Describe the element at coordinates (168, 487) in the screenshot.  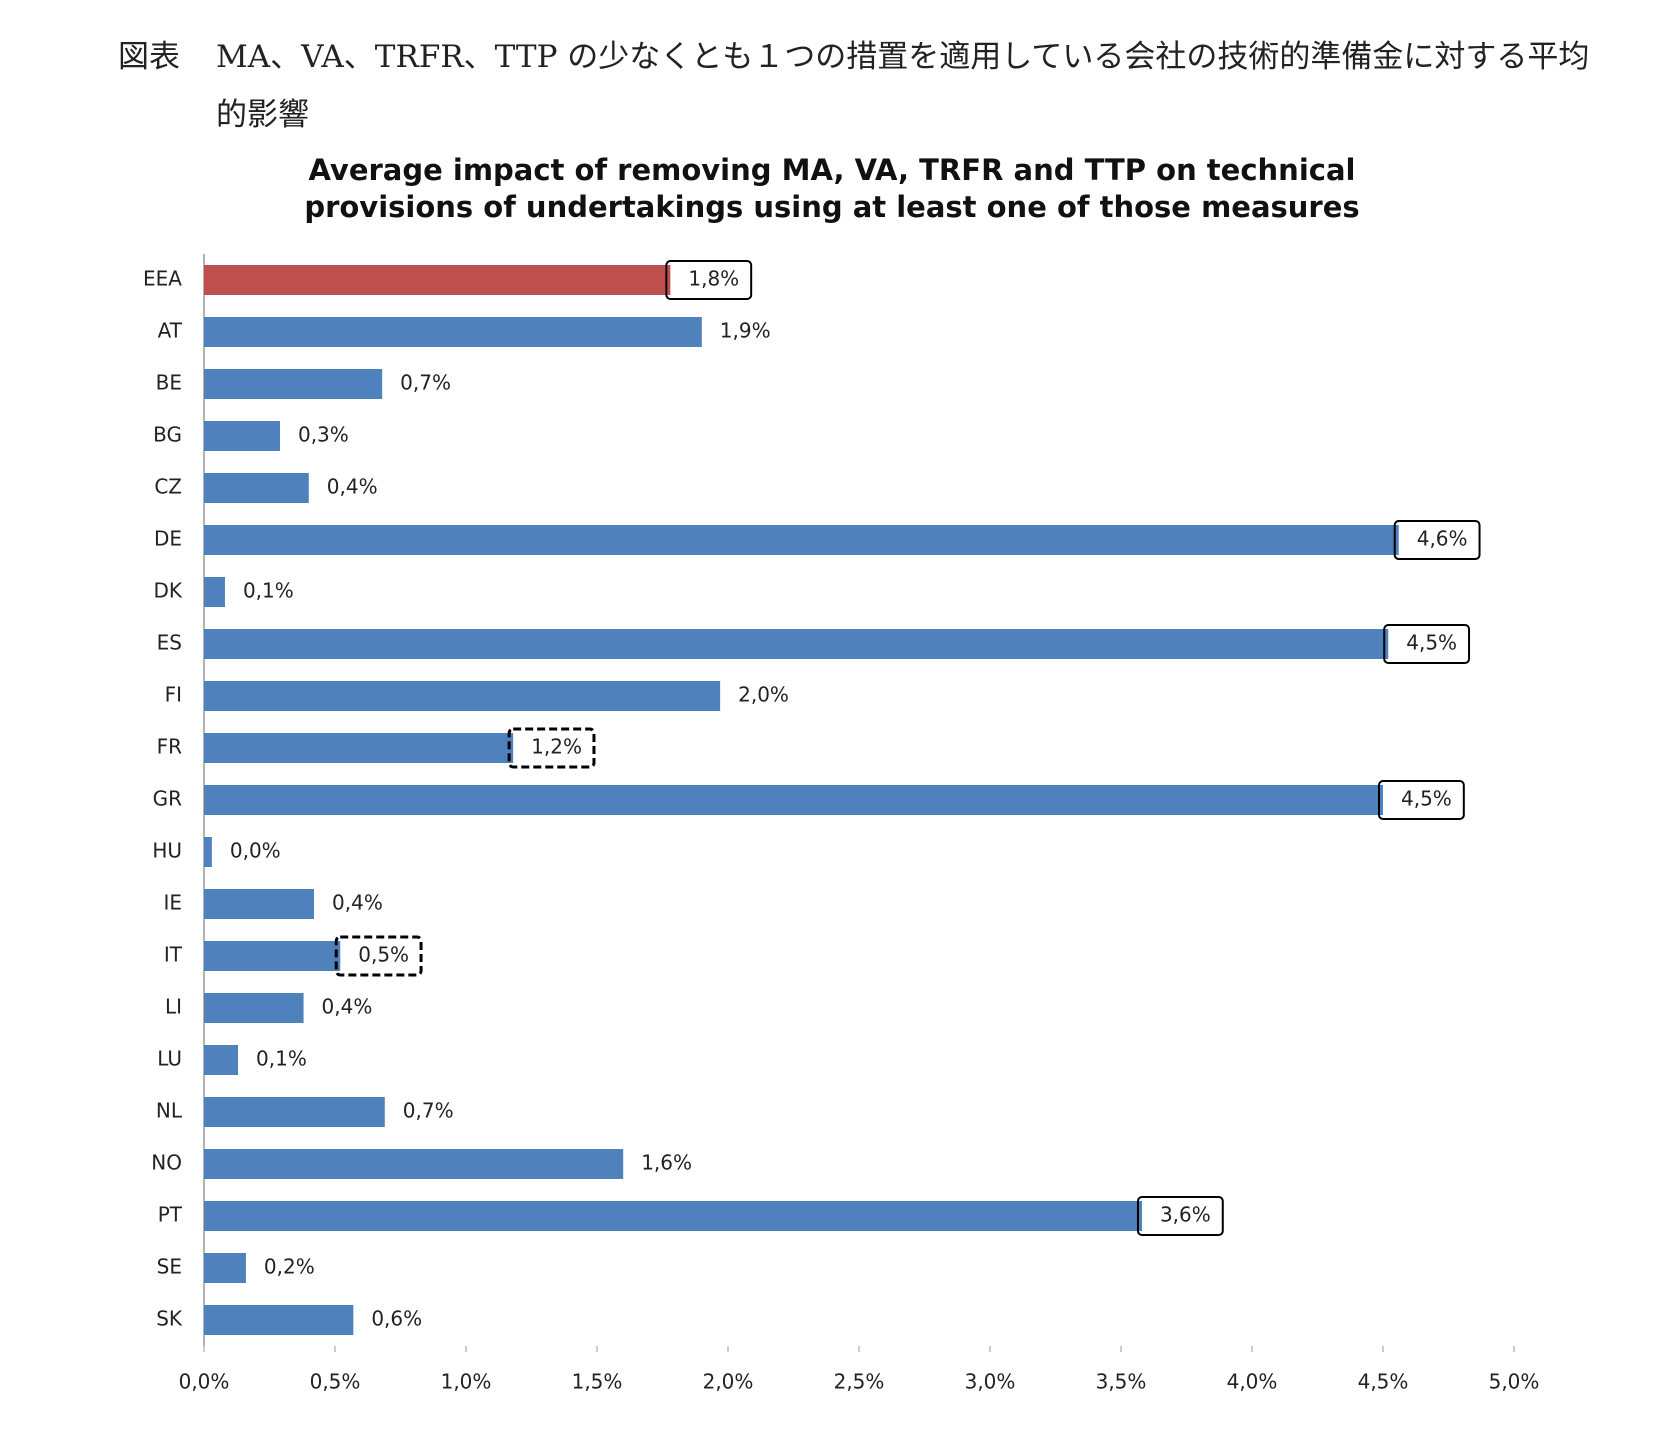
I see `y-tick-label: CZ` at that location.